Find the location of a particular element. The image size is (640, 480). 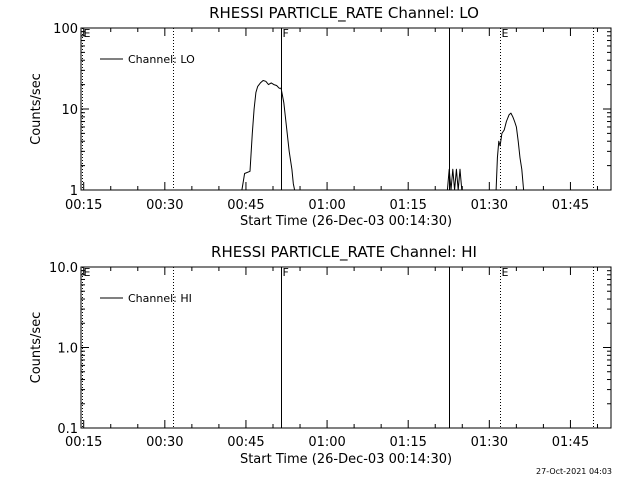

chart-title: RHESSI PARTICLE_RATE Channel: LO is located at coordinates (344, 13).